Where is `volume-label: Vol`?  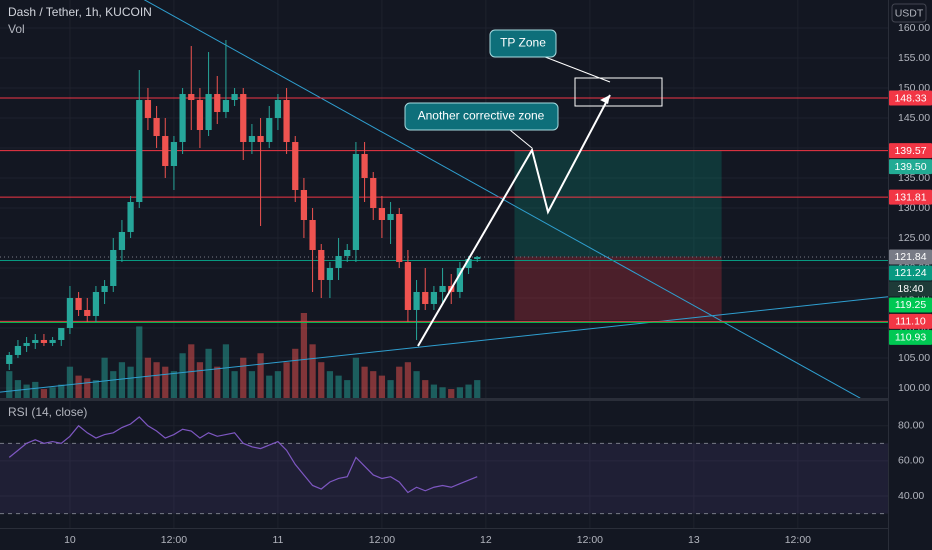
volume-label: Vol is located at coordinates (16, 29).